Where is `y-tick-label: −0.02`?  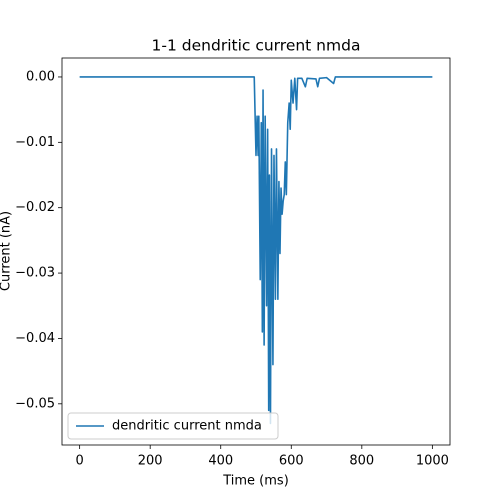
y-tick-label: −0.02 is located at coordinates (35, 207).